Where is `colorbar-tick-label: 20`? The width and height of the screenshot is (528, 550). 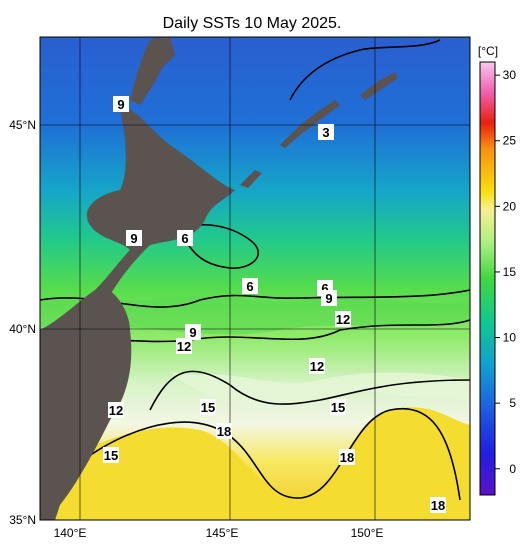 colorbar-tick-label: 20 is located at coordinates (510, 206).